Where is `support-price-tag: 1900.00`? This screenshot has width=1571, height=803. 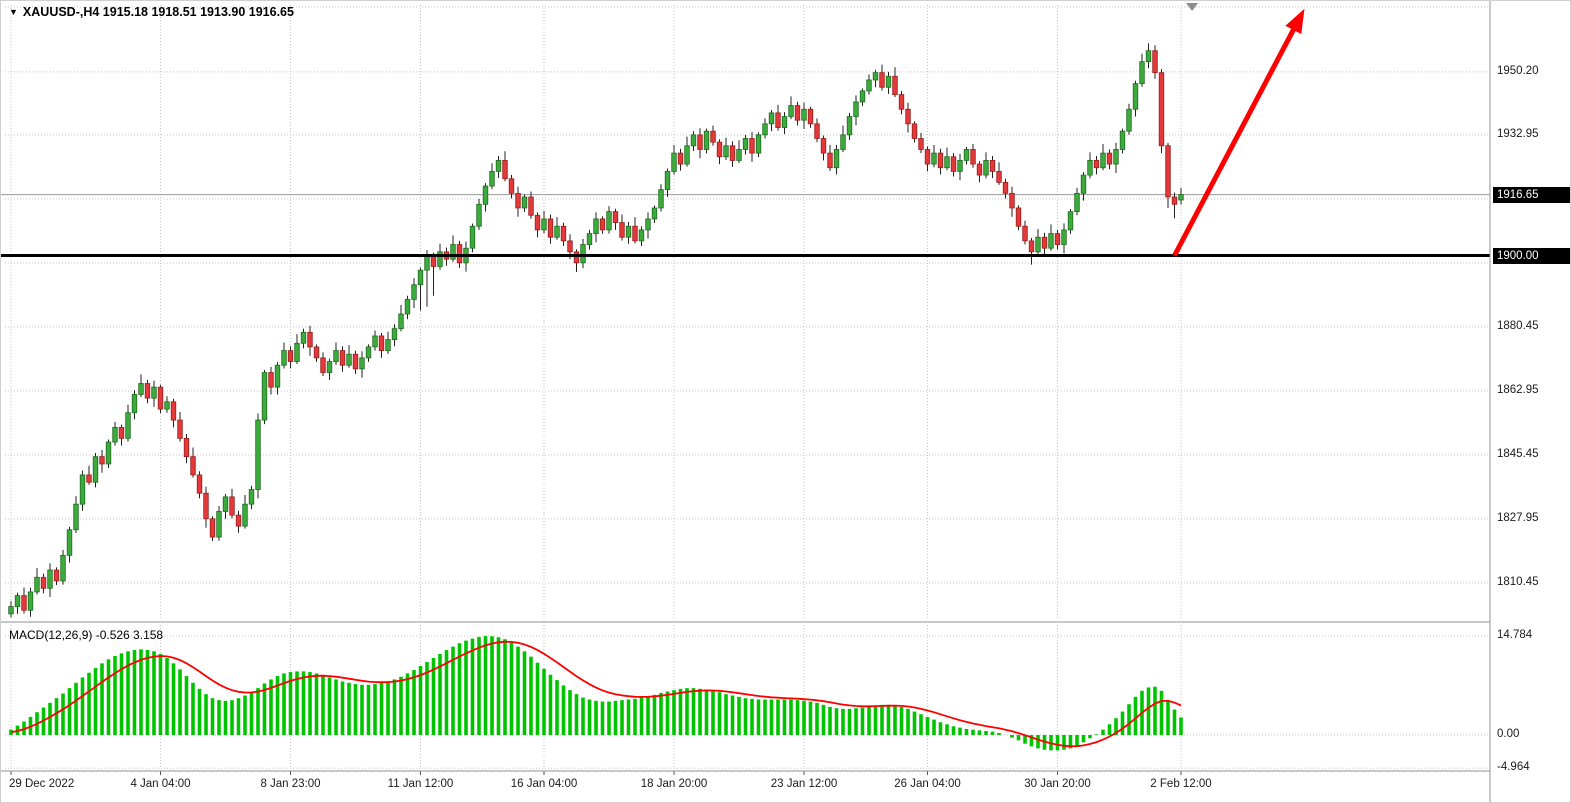 support-price-tag: 1900.00 is located at coordinates (1531, 255).